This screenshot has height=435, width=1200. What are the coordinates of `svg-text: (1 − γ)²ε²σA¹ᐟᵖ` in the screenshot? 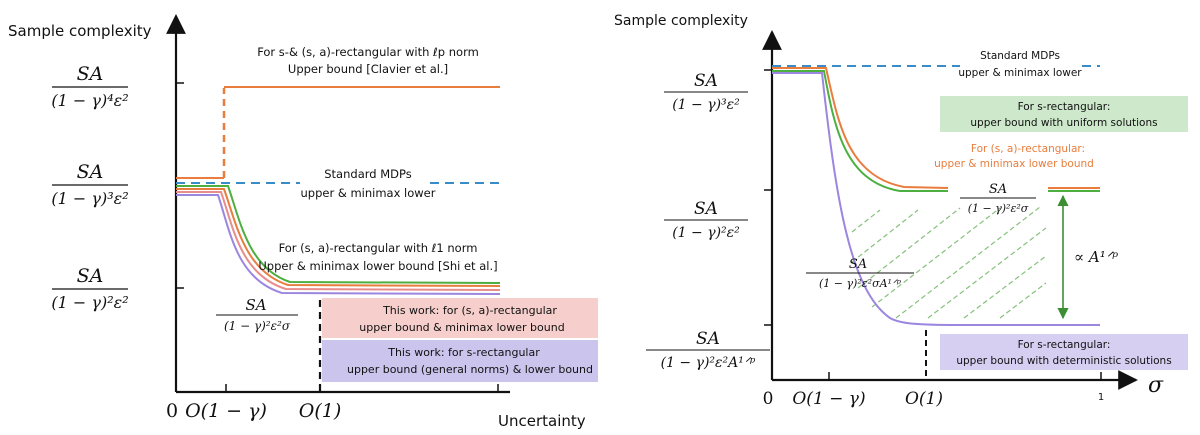 It's located at (860, 283).